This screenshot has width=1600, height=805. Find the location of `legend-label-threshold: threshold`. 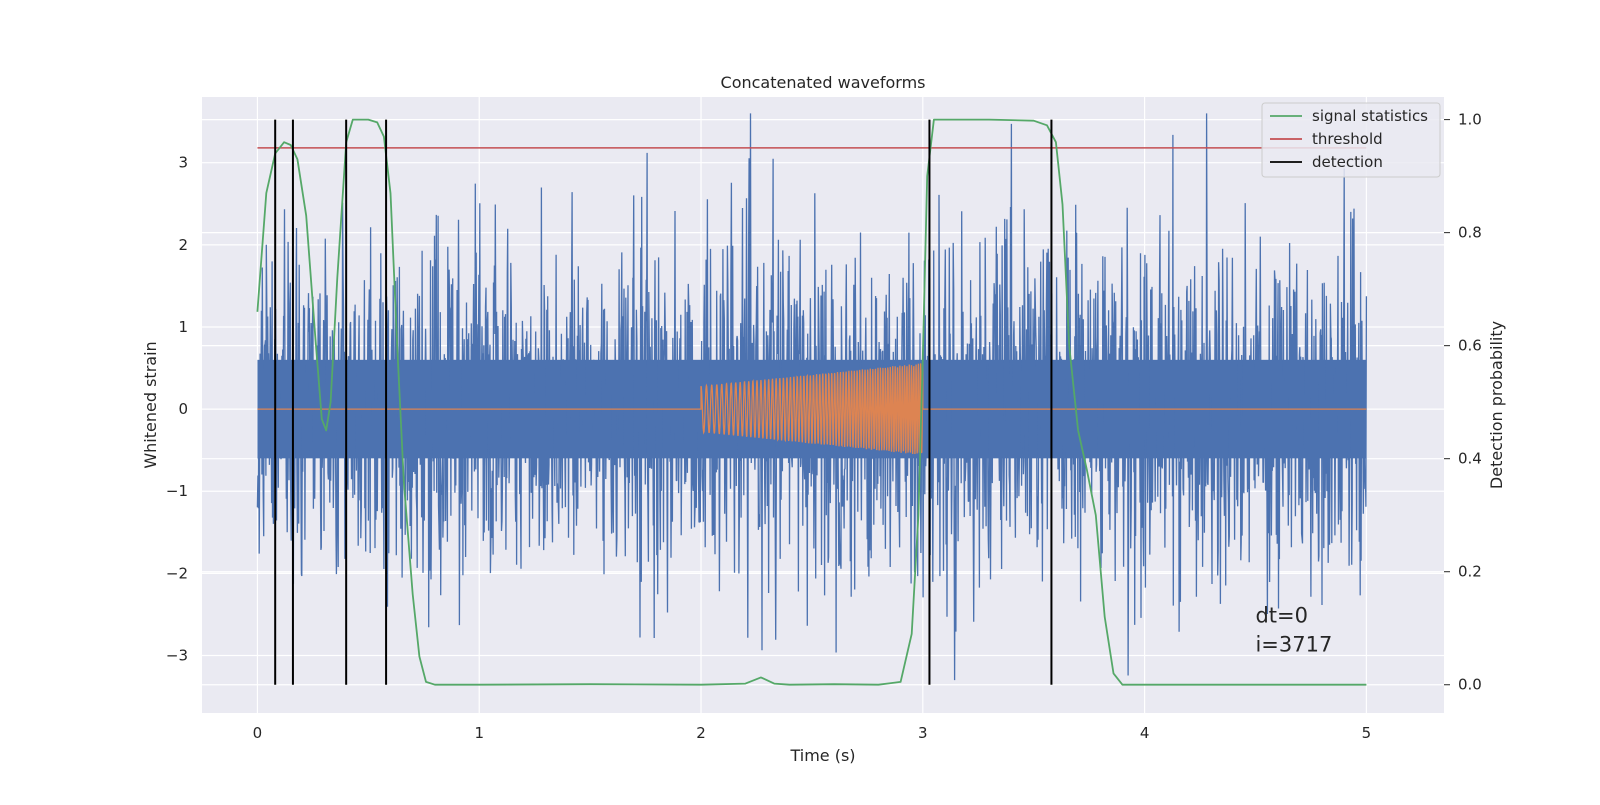

legend-label-threshold: threshold is located at coordinates (1347, 139).